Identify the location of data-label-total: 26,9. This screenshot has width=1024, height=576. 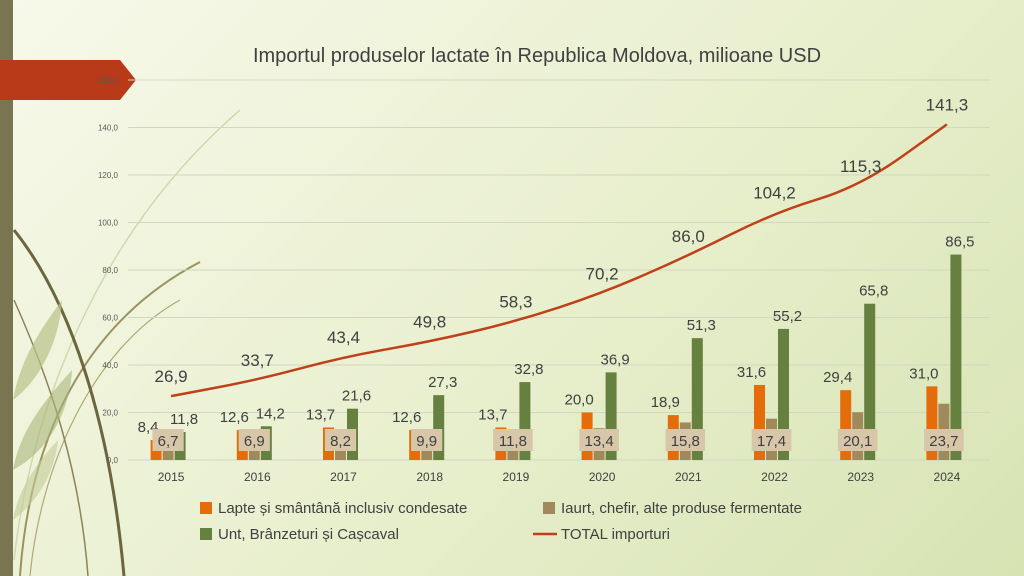
(171, 376).